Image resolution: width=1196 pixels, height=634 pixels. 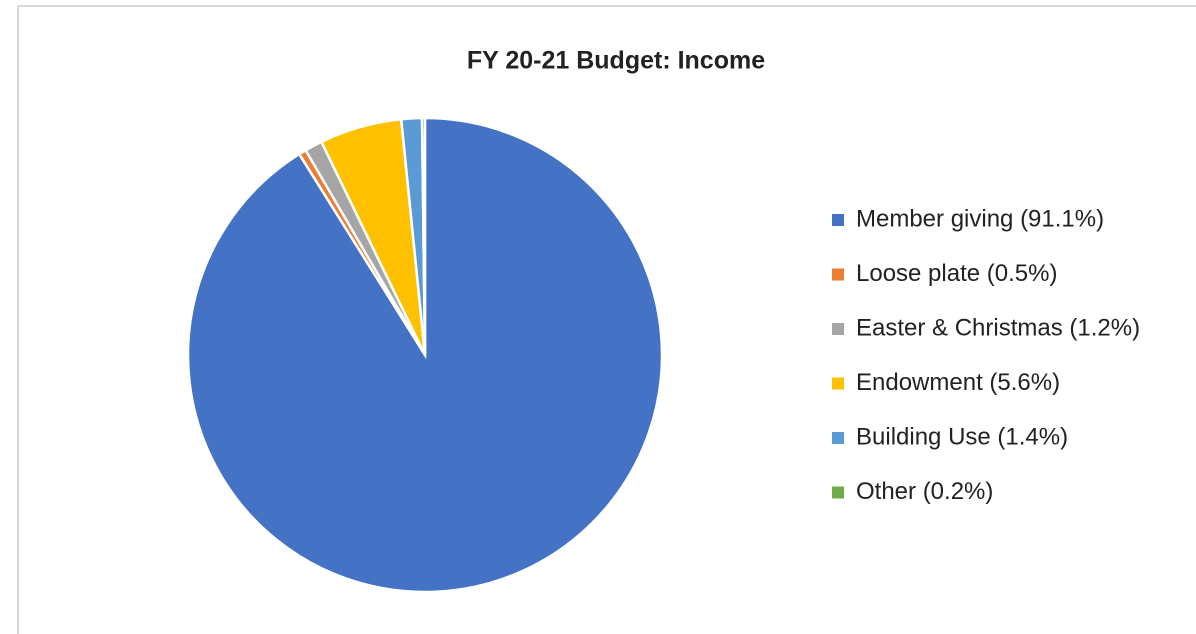 I want to click on legend-label: Other (0.2%), so click(x=924, y=491).